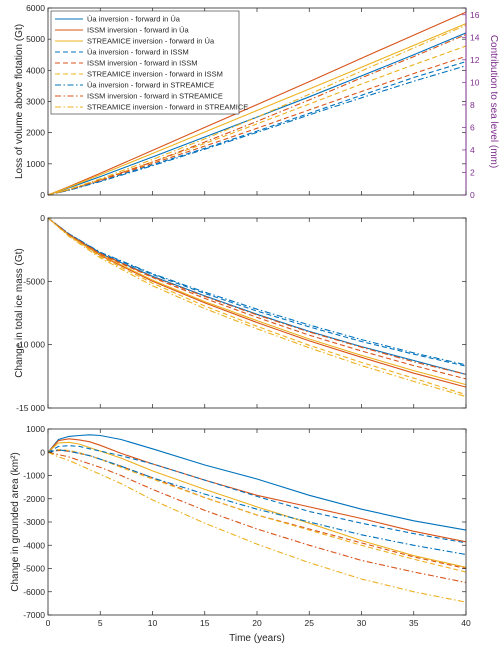  What do you see at coordinates (30, 408) in the screenshot?
I see `panel-middle-ytick-label: -15 000` at bounding box center [30, 408].